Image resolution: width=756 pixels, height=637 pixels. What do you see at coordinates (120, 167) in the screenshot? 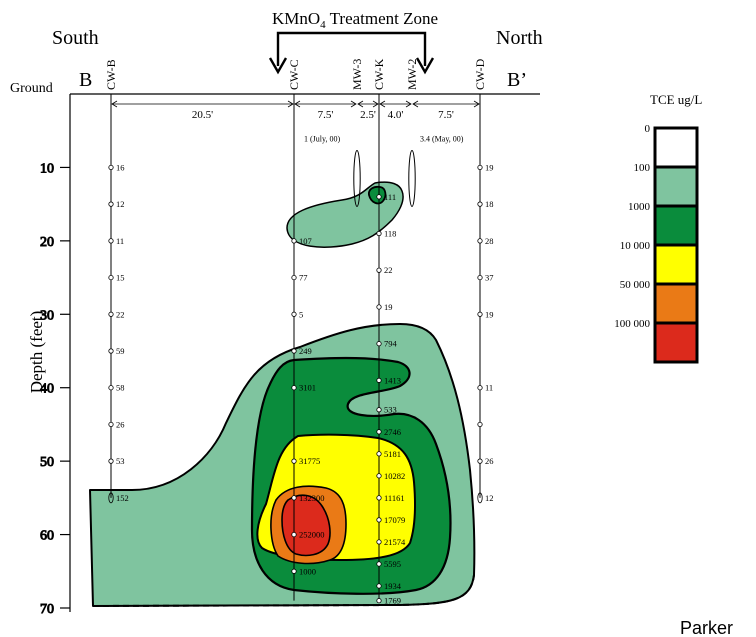
I see `sample-value-cw-b: 16` at bounding box center [120, 167].